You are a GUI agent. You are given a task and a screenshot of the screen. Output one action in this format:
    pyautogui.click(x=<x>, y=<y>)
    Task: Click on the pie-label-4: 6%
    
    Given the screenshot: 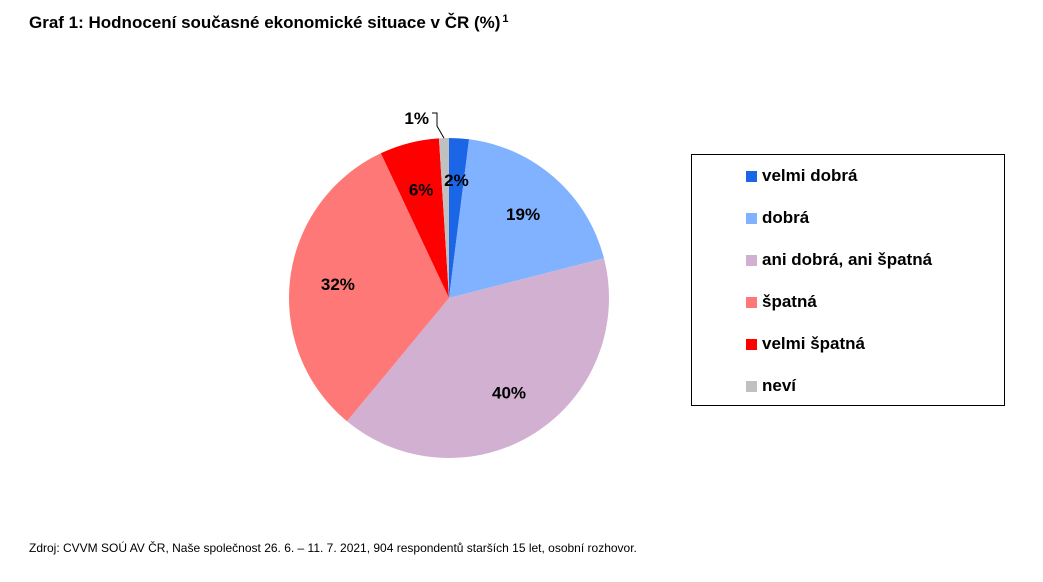 What is the action you would take?
    pyautogui.click(x=421, y=190)
    